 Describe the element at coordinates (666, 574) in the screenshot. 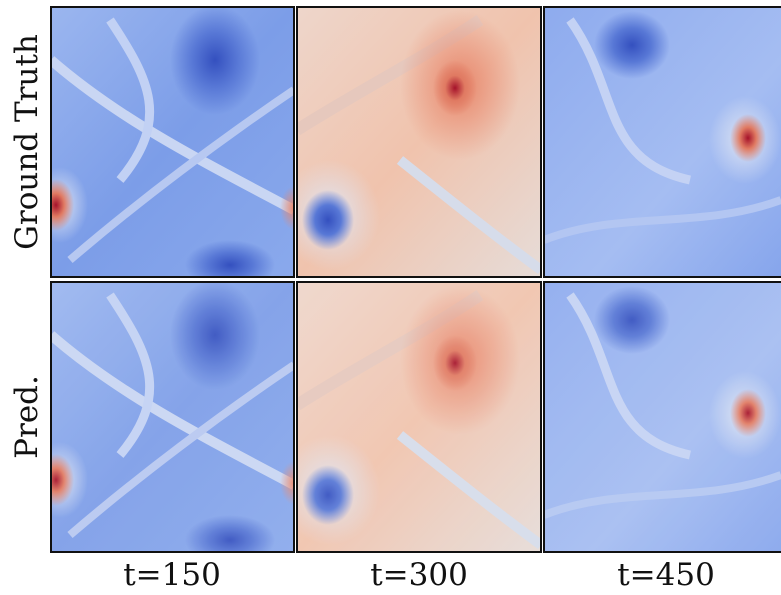

I see `column-label: t=450` at that location.